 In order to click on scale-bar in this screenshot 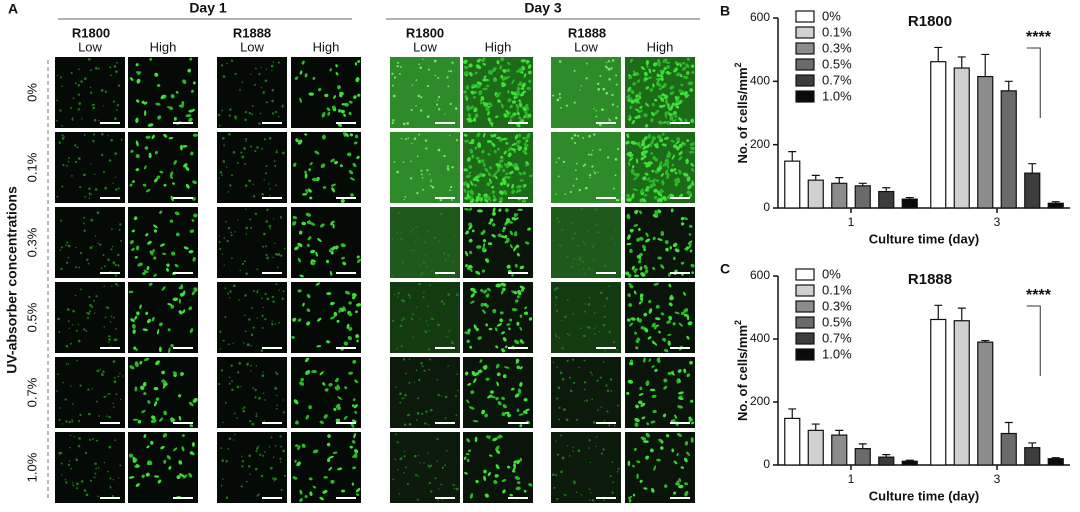, I will do `click(272, 498)`.